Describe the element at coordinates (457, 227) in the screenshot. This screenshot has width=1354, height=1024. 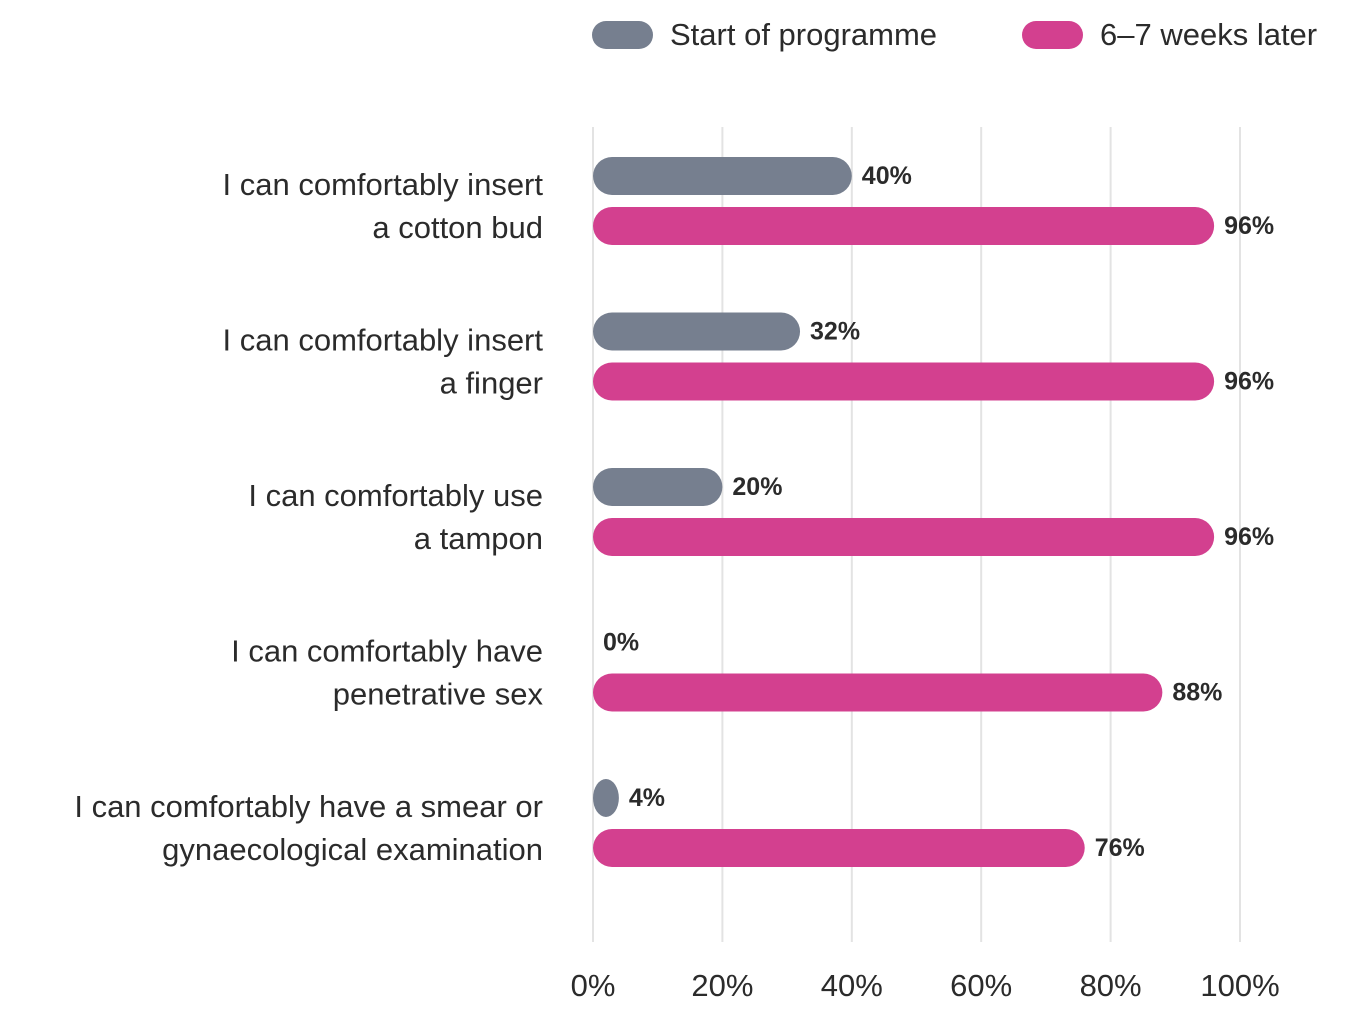
I see `category-label-line: a cotton bud` at that location.